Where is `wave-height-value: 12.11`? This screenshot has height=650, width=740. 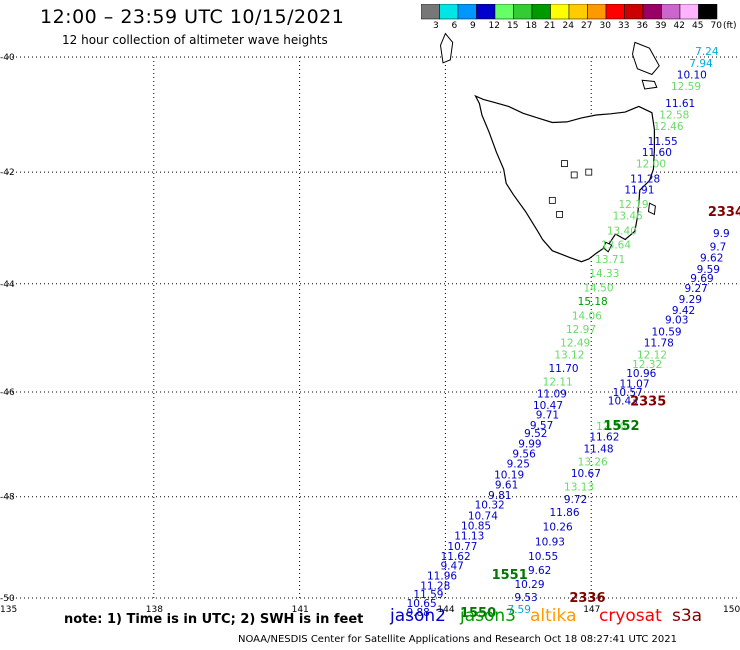
wave-height-value: 12.11 is located at coordinates (558, 383).